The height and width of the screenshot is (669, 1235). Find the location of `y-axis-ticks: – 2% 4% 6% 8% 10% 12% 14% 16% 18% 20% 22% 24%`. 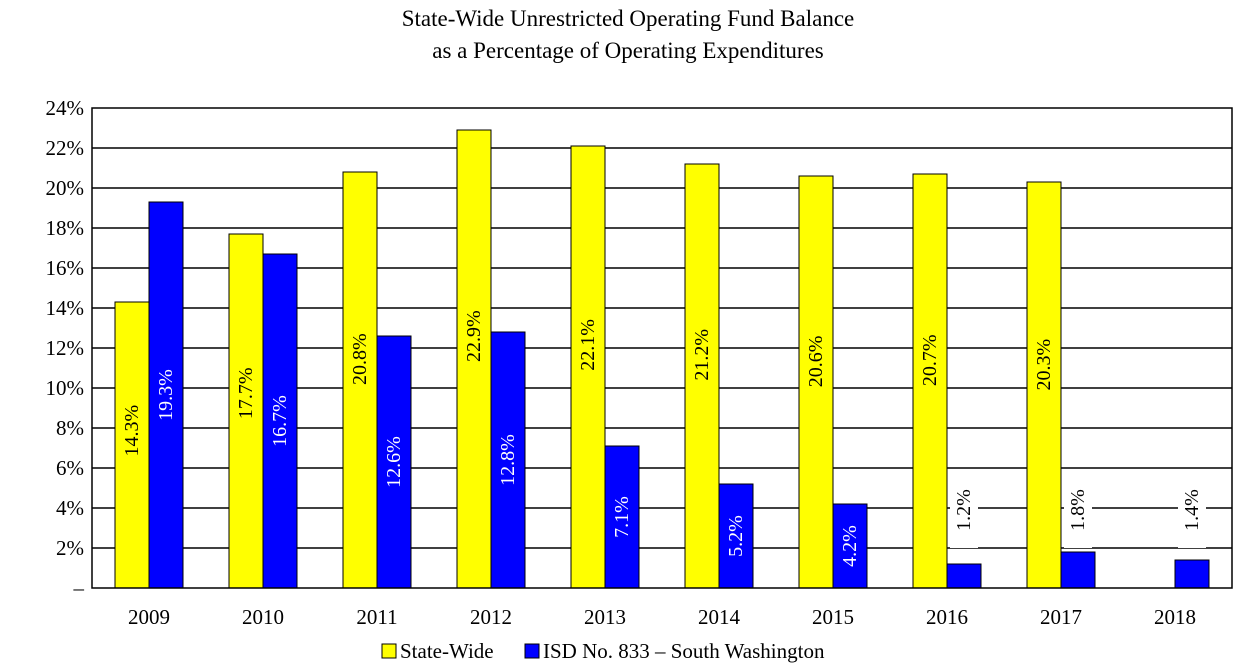

y-axis-ticks: – 2% 4% 6% 8% 10% 12% 14% 16% 18% 20% 22% 24% is located at coordinates (65, 348).